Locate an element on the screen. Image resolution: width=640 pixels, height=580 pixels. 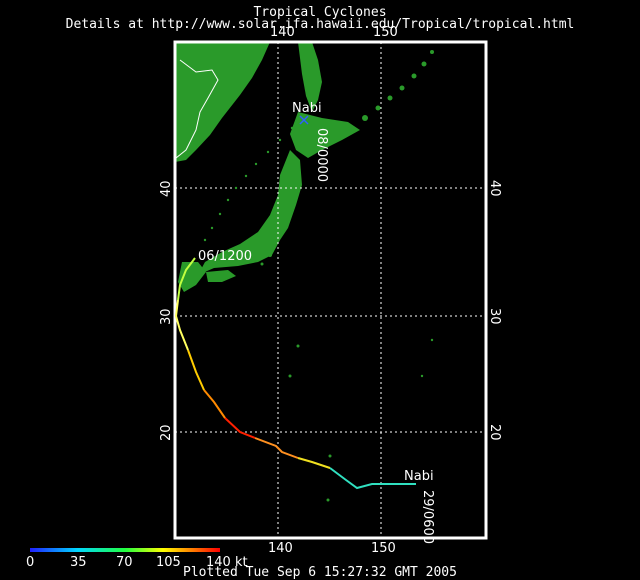
storm-track-extratropical is located at coordinates (253, 179).